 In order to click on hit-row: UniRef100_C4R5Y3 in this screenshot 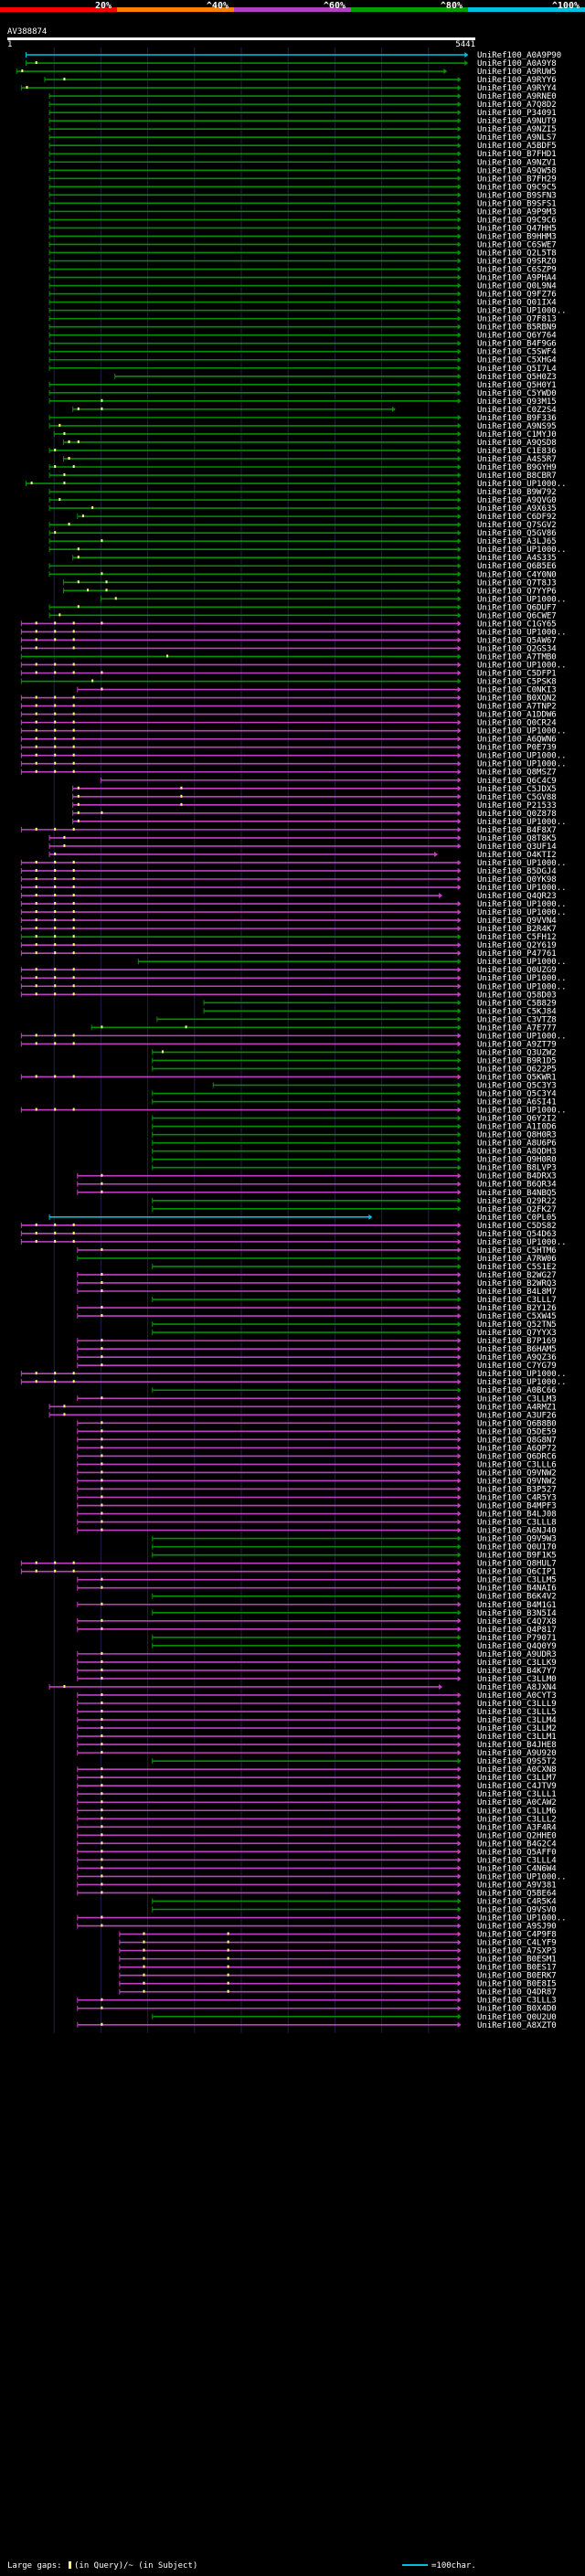, I will do `click(317, 1498)`.